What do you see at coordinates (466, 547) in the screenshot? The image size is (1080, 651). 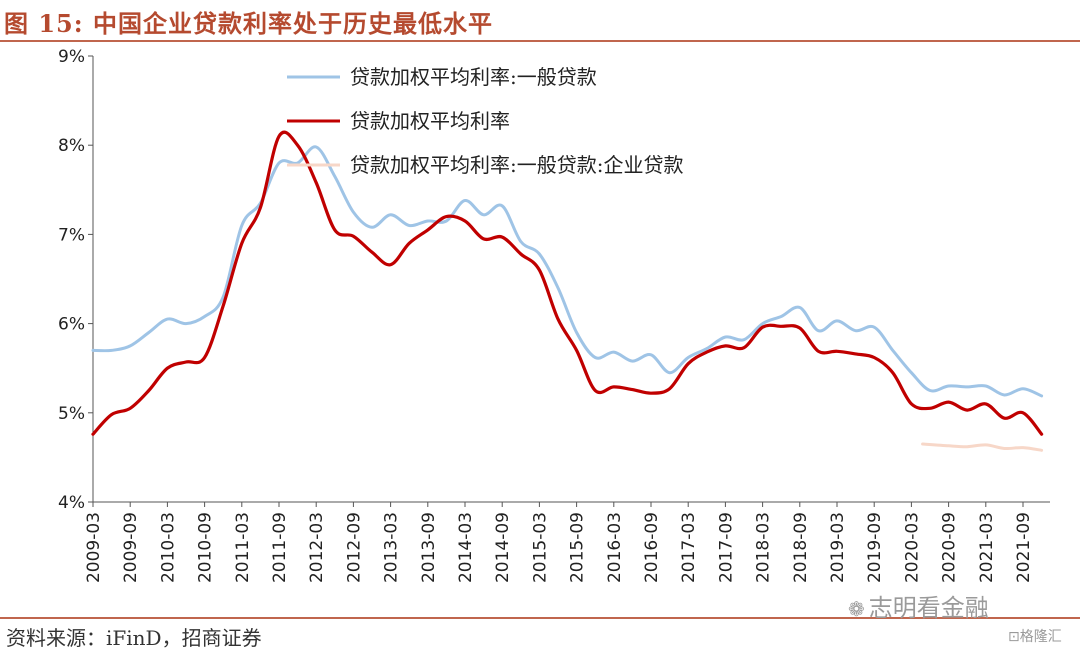 I see `x-tick-label: 2014-03` at bounding box center [466, 547].